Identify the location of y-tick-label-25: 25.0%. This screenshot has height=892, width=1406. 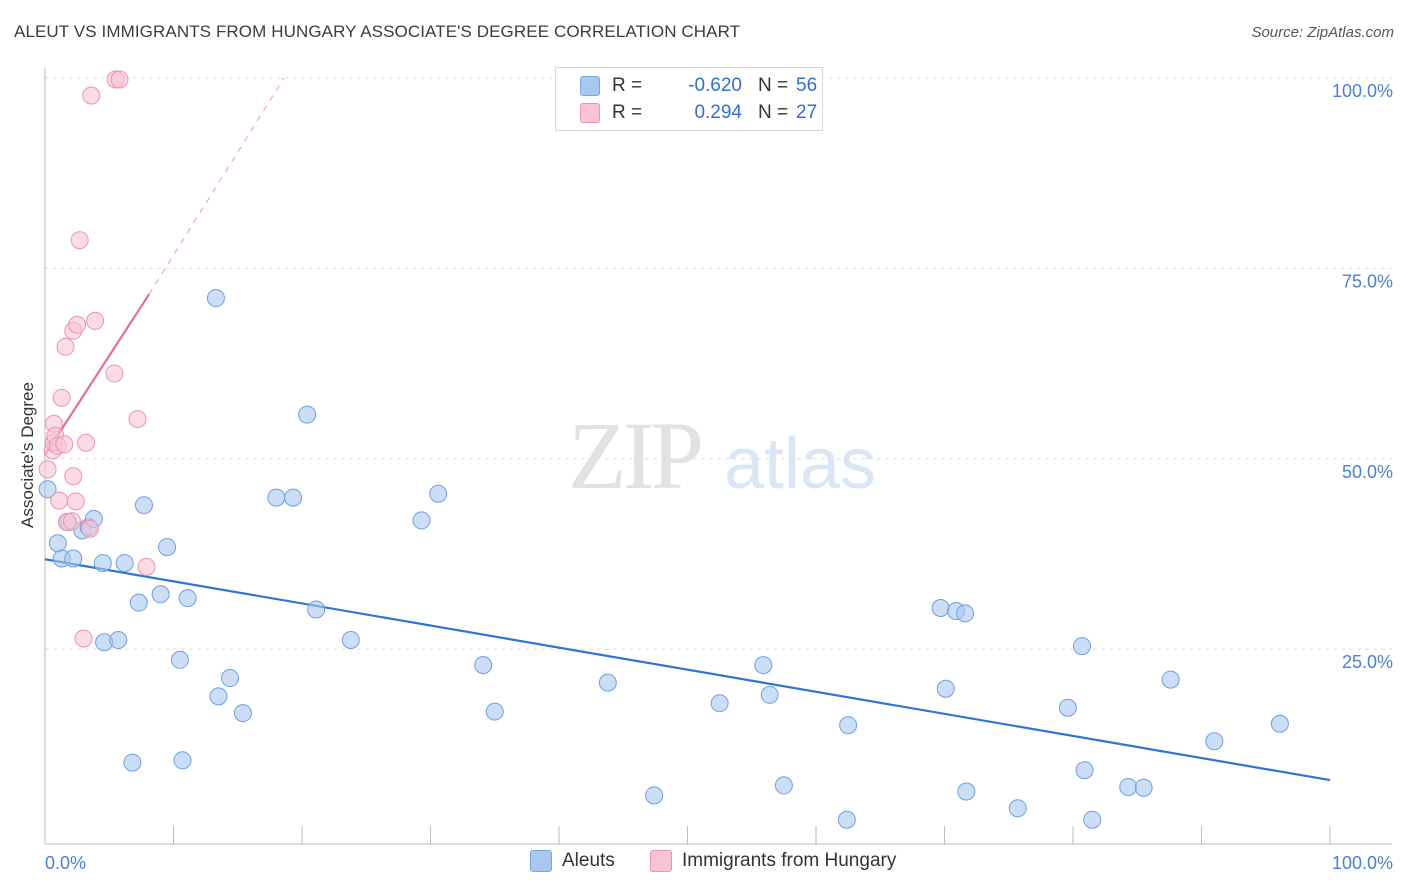
(1367, 662).